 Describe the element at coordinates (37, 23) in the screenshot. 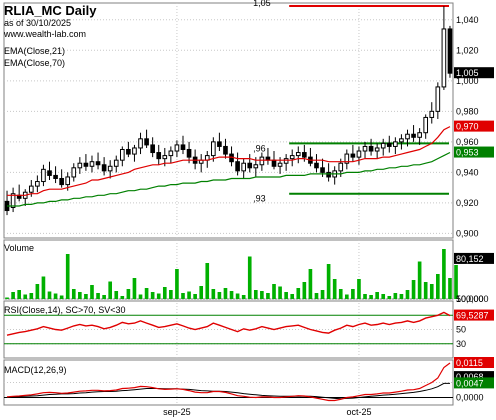

I see `as-of-date: as of 30/10/2025` at that location.